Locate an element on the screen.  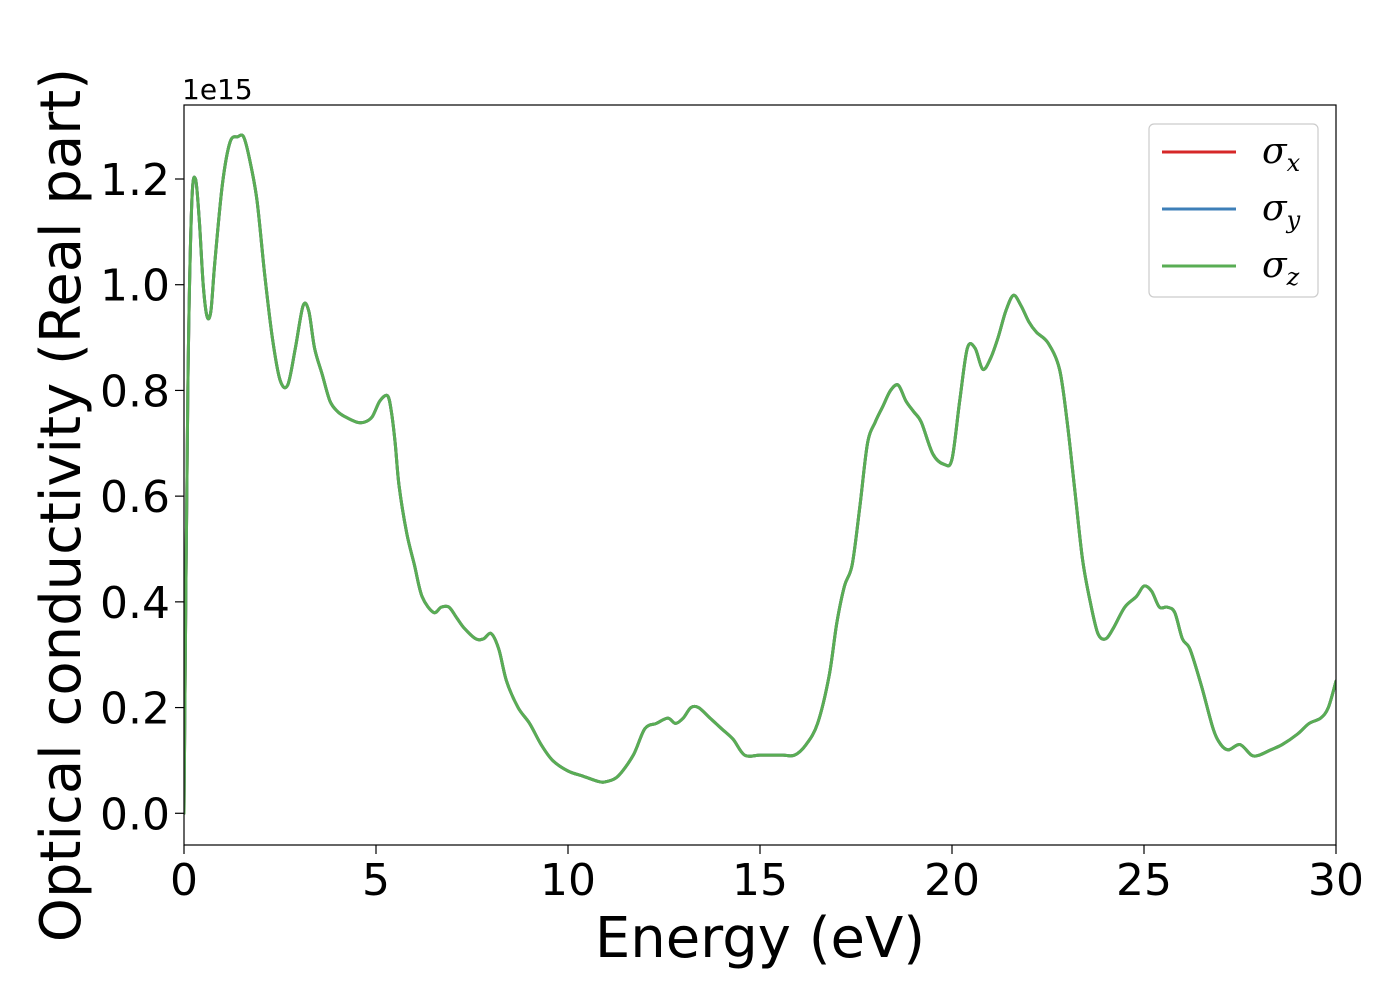
x-tick-label: 20 is located at coordinates (952, 880).